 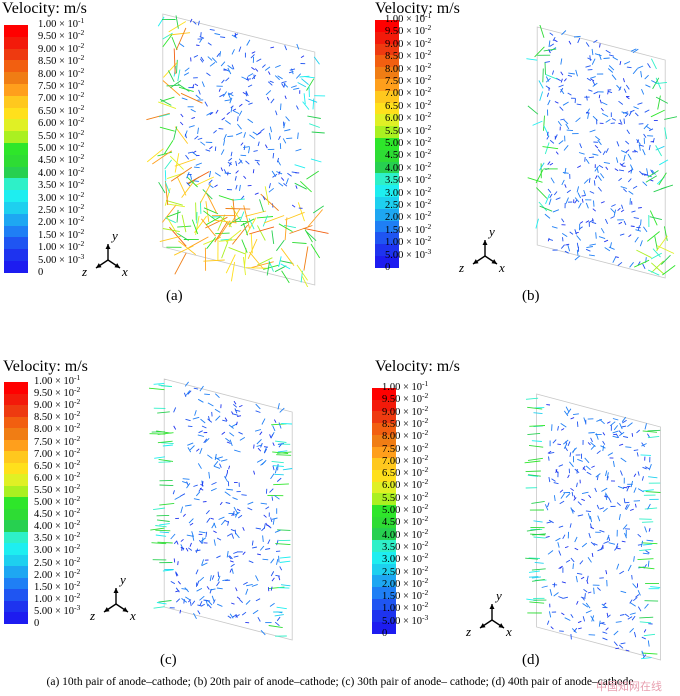 I want to click on colorbar-tick-label: 9.50 × 10⁻², so click(x=57, y=392).